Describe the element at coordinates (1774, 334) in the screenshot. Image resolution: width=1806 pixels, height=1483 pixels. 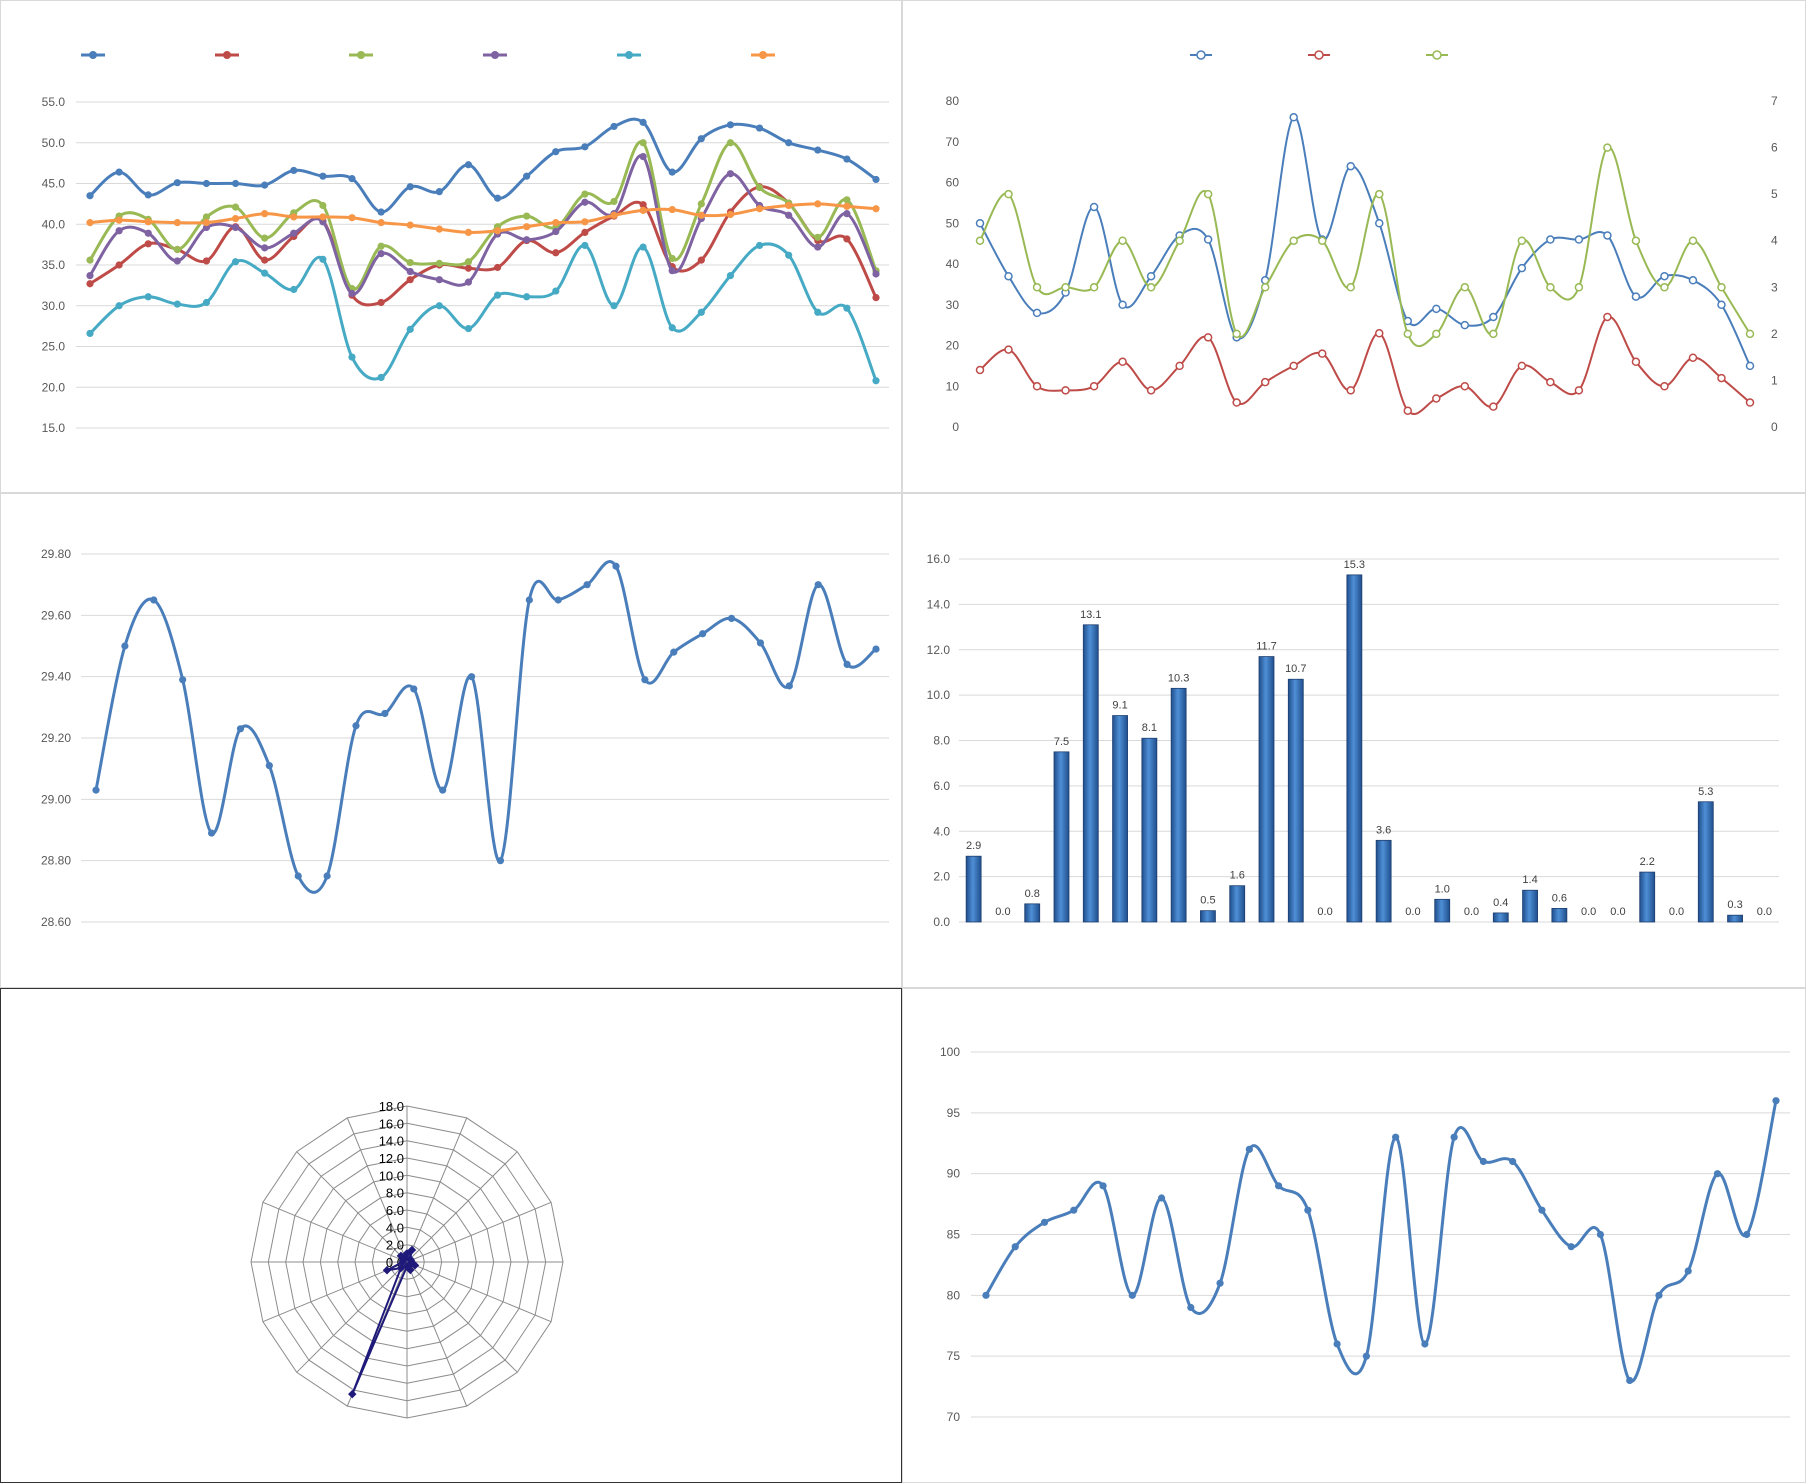
I see `y2-tick-label: 2` at that location.